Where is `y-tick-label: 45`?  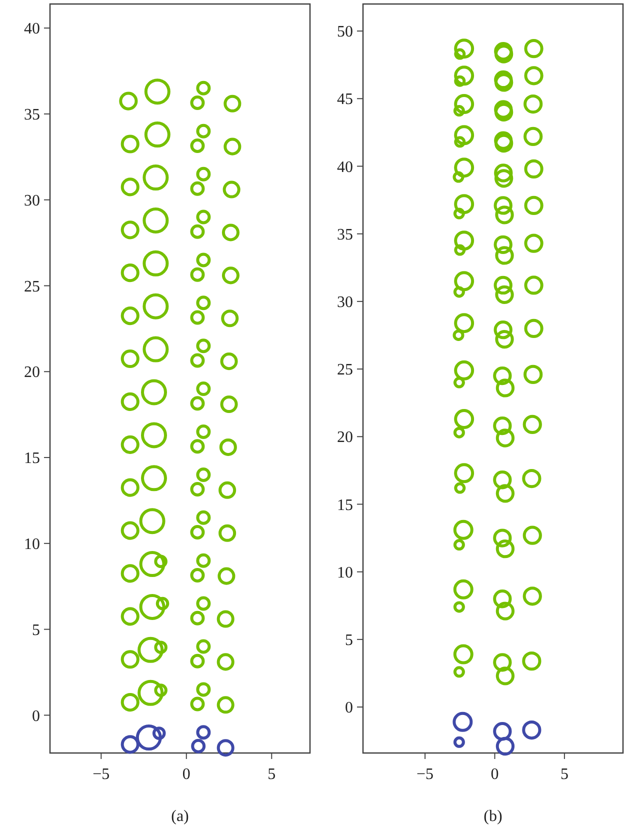
y-tick-label: 45 is located at coordinates (345, 99).